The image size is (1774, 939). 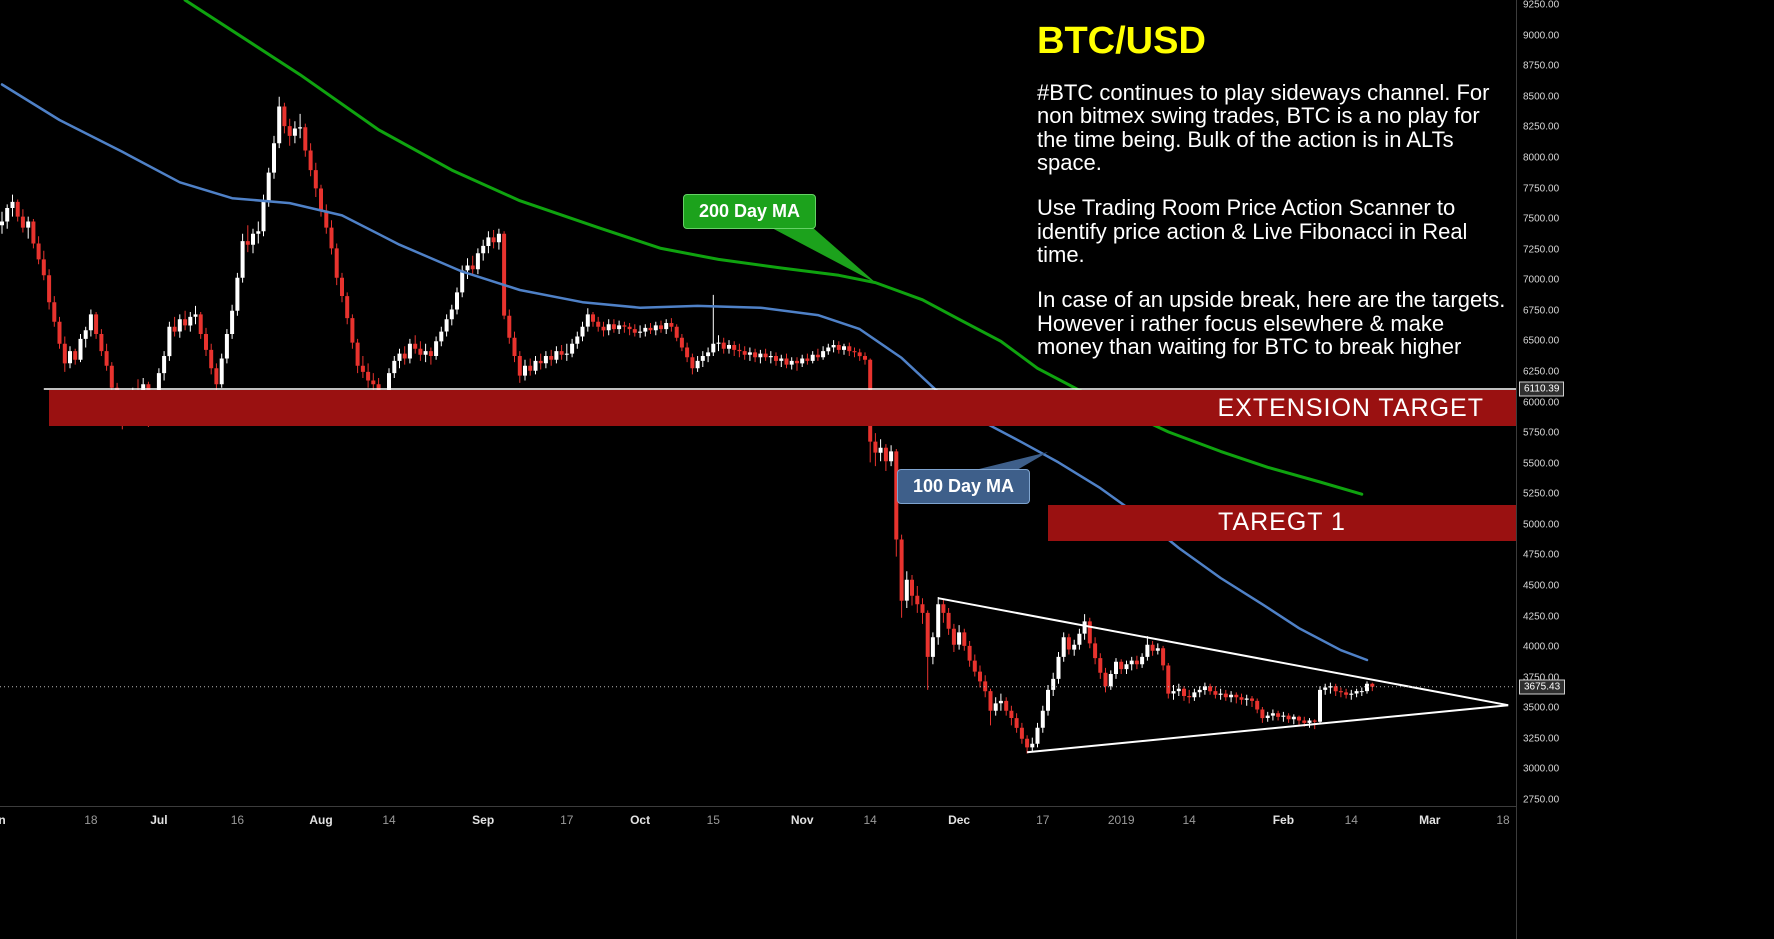 What do you see at coordinates (1541, 341) in the screenshot?
I see `price-tick-label: 6500.00` at bounding box center [1541, 341].